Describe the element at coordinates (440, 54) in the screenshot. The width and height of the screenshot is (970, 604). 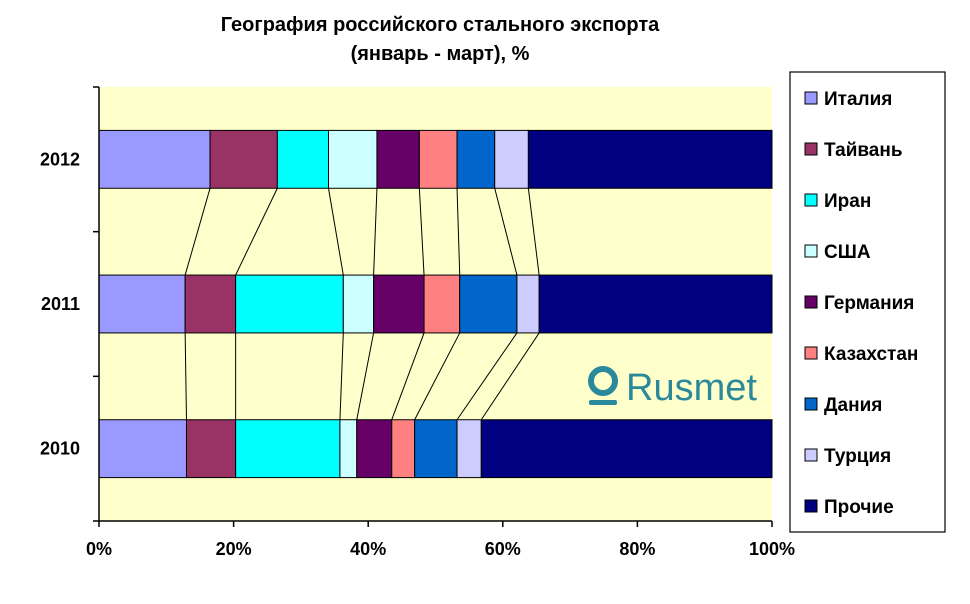
I see `chart-subtitle: (январь - март), %` at that location.